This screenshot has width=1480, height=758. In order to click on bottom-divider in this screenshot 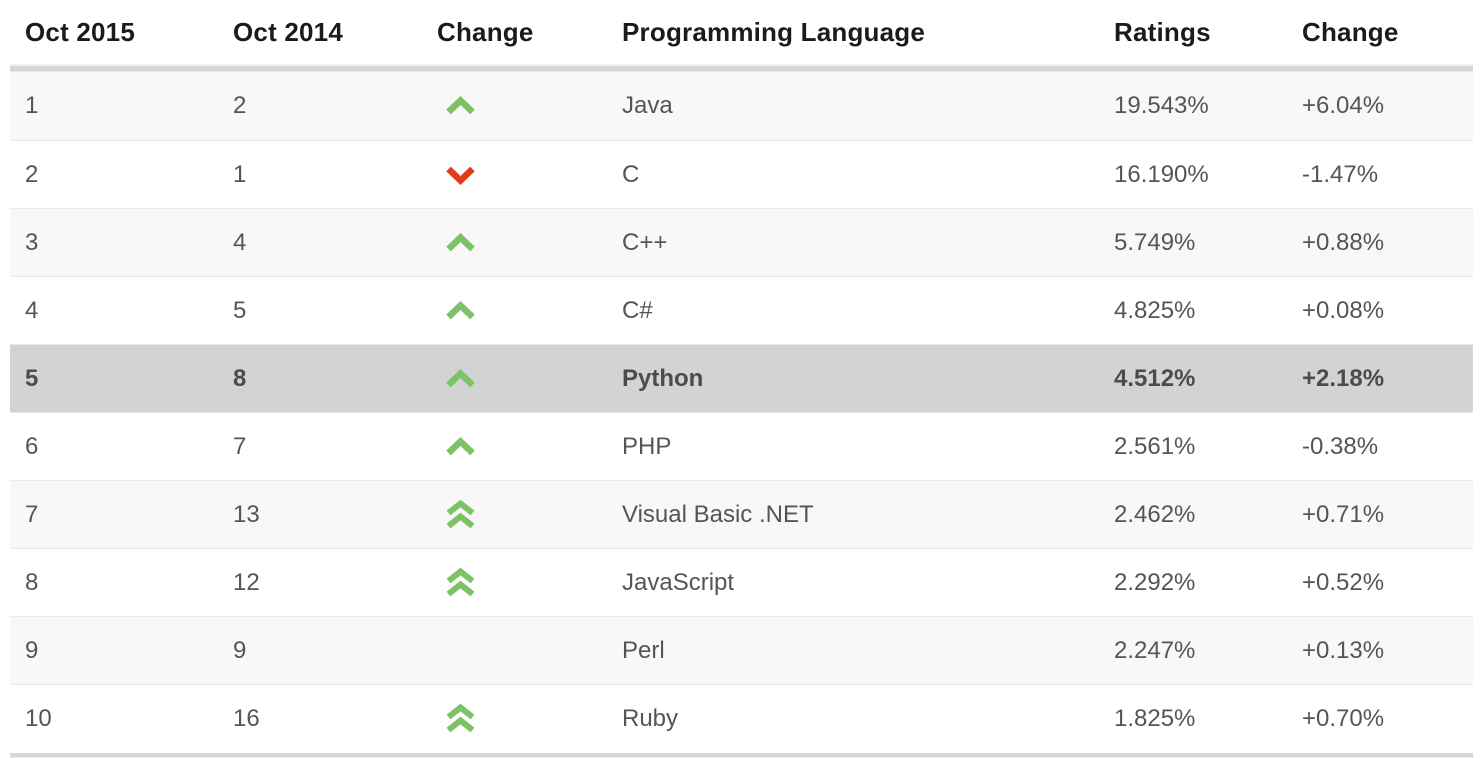, I will do `click(741, 755)`.